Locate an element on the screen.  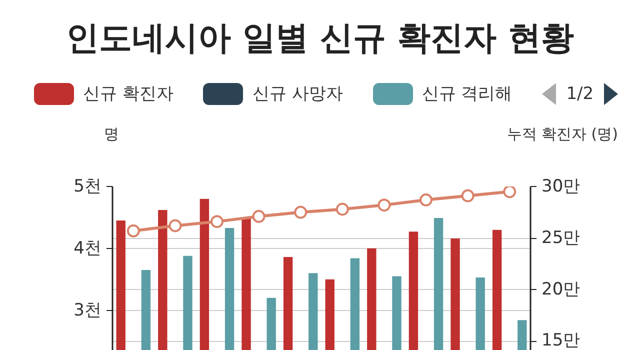
y2-axis-title: 누적 확진자 (명) is located at coordinates (562, 134).